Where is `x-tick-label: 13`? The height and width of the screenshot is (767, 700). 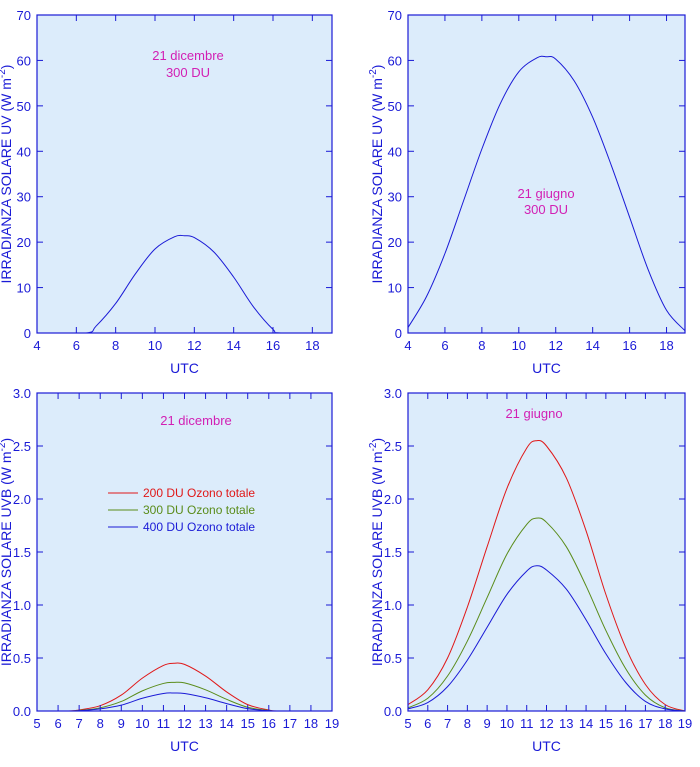 x-tick-label: 13 is located at coordinates (205, 723).